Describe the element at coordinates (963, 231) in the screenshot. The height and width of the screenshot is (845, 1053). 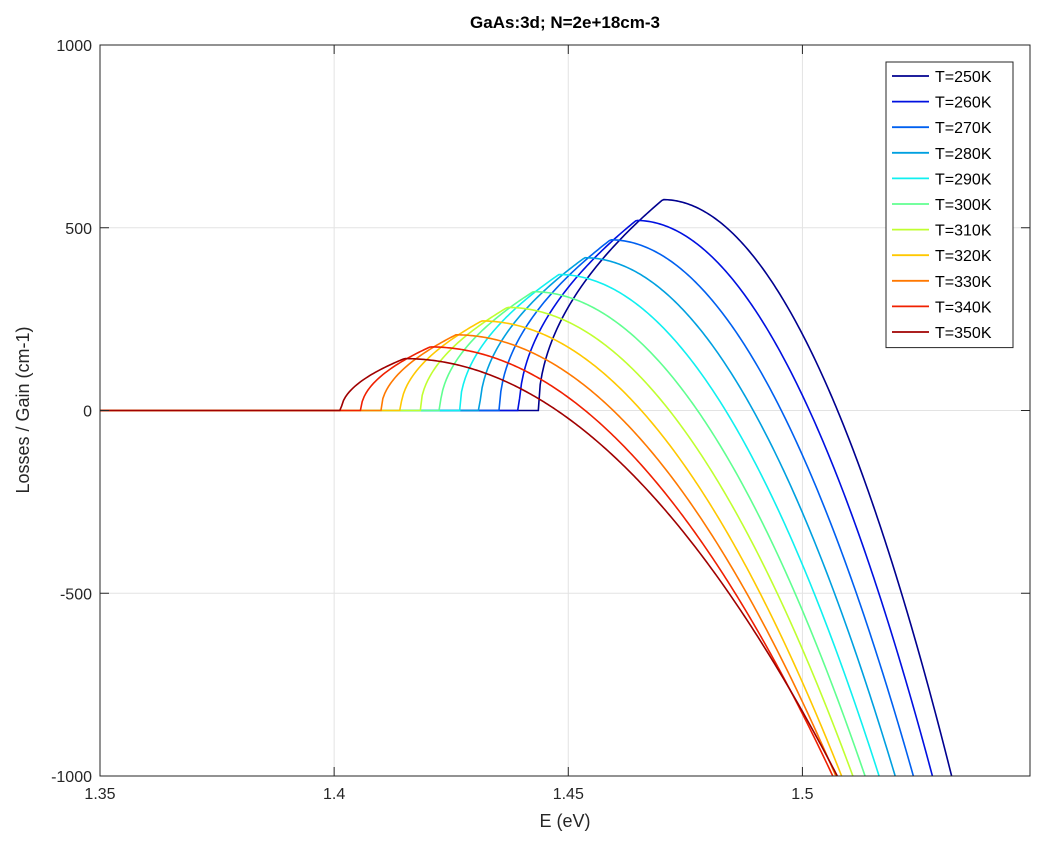
I see `legend-entry: T=310K` at that location.